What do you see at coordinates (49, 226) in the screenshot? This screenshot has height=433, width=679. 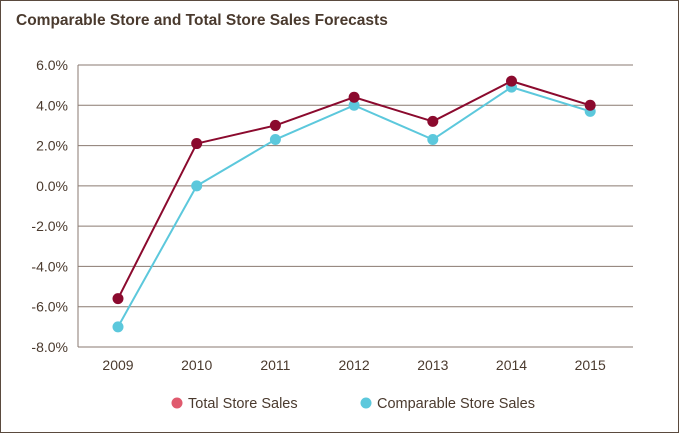 I see `y-tick-label: -2.0%` at bounding box center [49, 226].